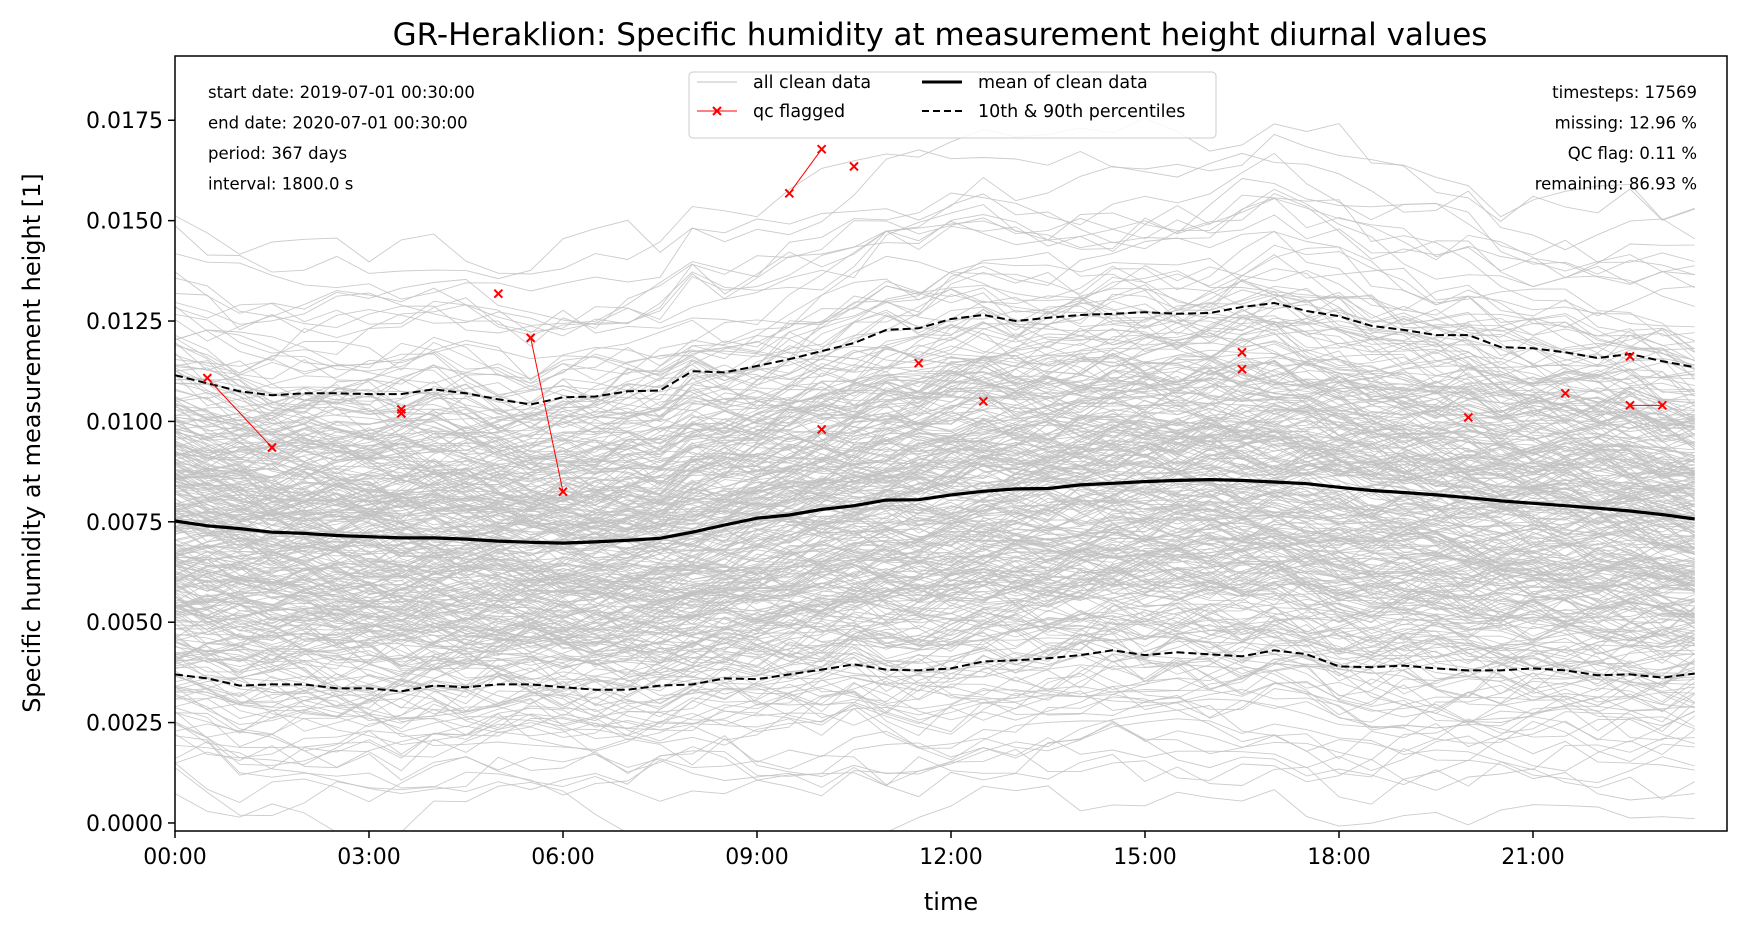  What do you see at coordinates (174, 857) in the screenshot?
I see `x-tick-label: 00:00` at bounding box center [174, 857].